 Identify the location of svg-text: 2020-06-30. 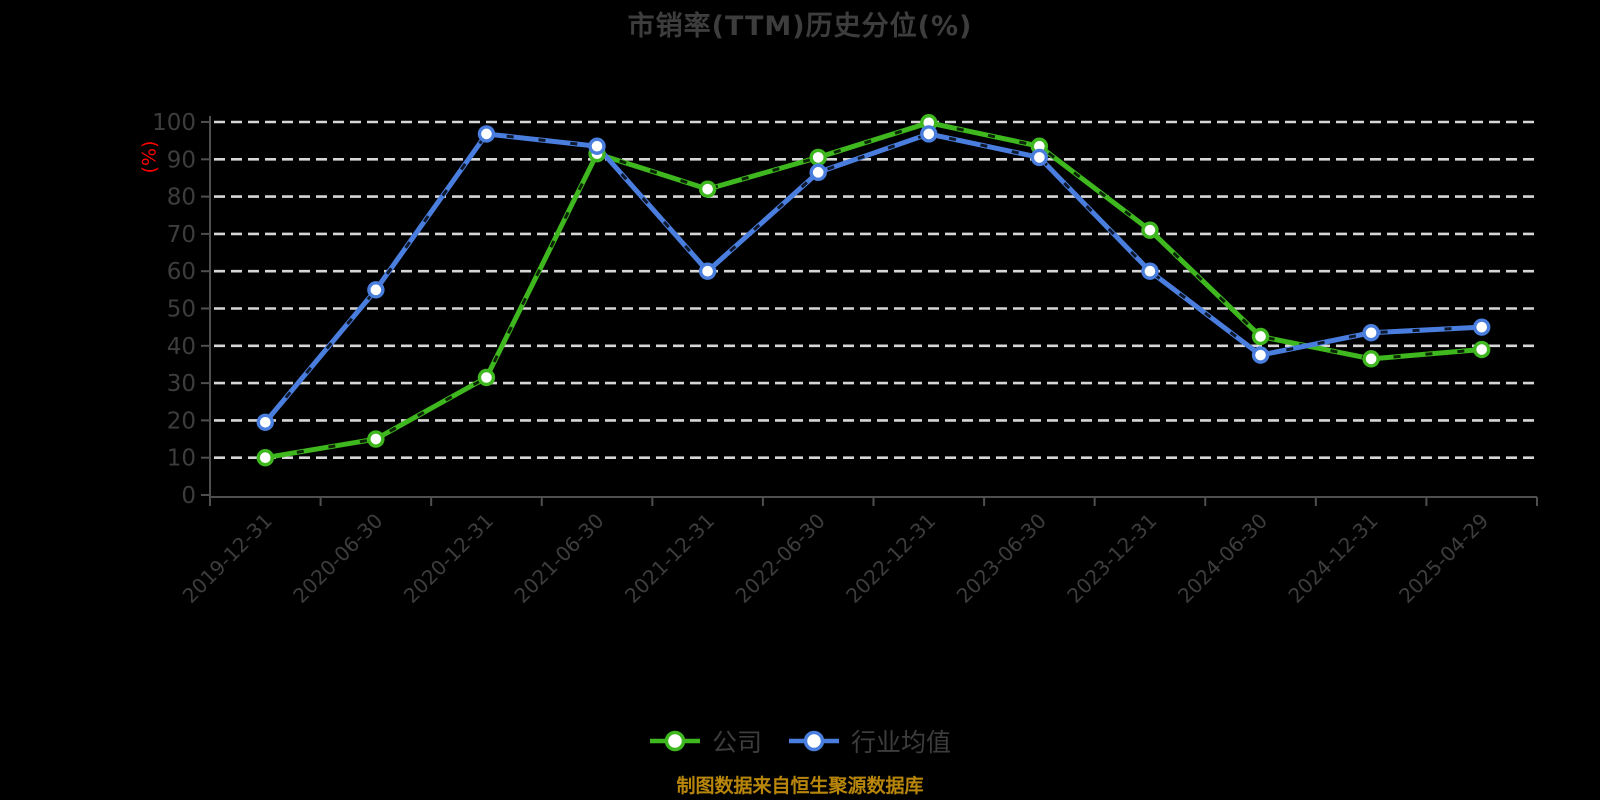
(337, 558).